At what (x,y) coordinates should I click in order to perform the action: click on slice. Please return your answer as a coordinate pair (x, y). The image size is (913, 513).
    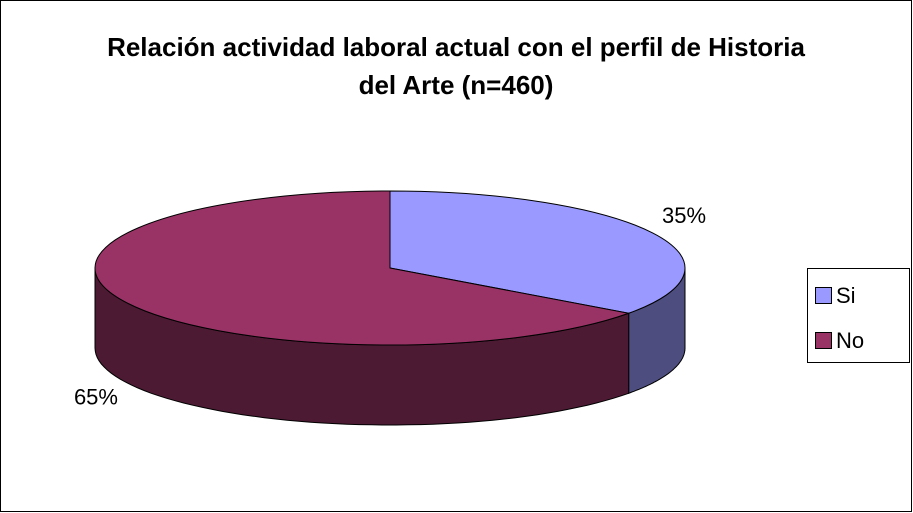
    Looking at the image, I should click on (537, 252).